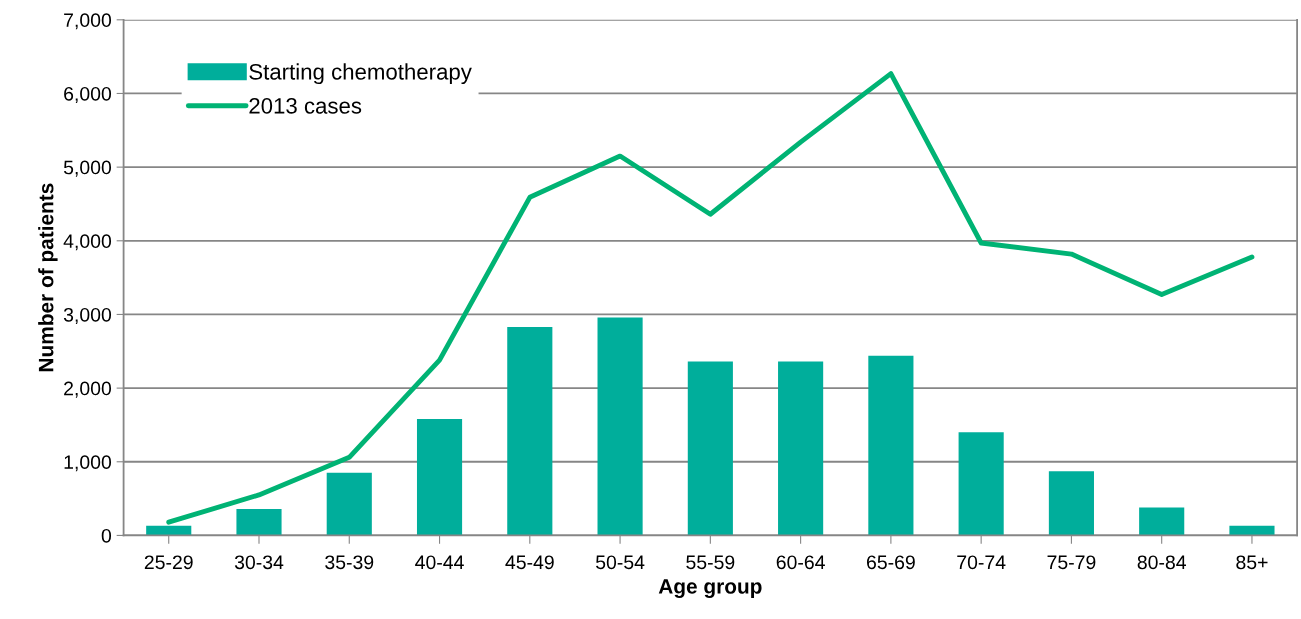 The width and height of the screenshot is (1301, 619). I want to click on x-tick-label: 40-44, so click(439, 562).